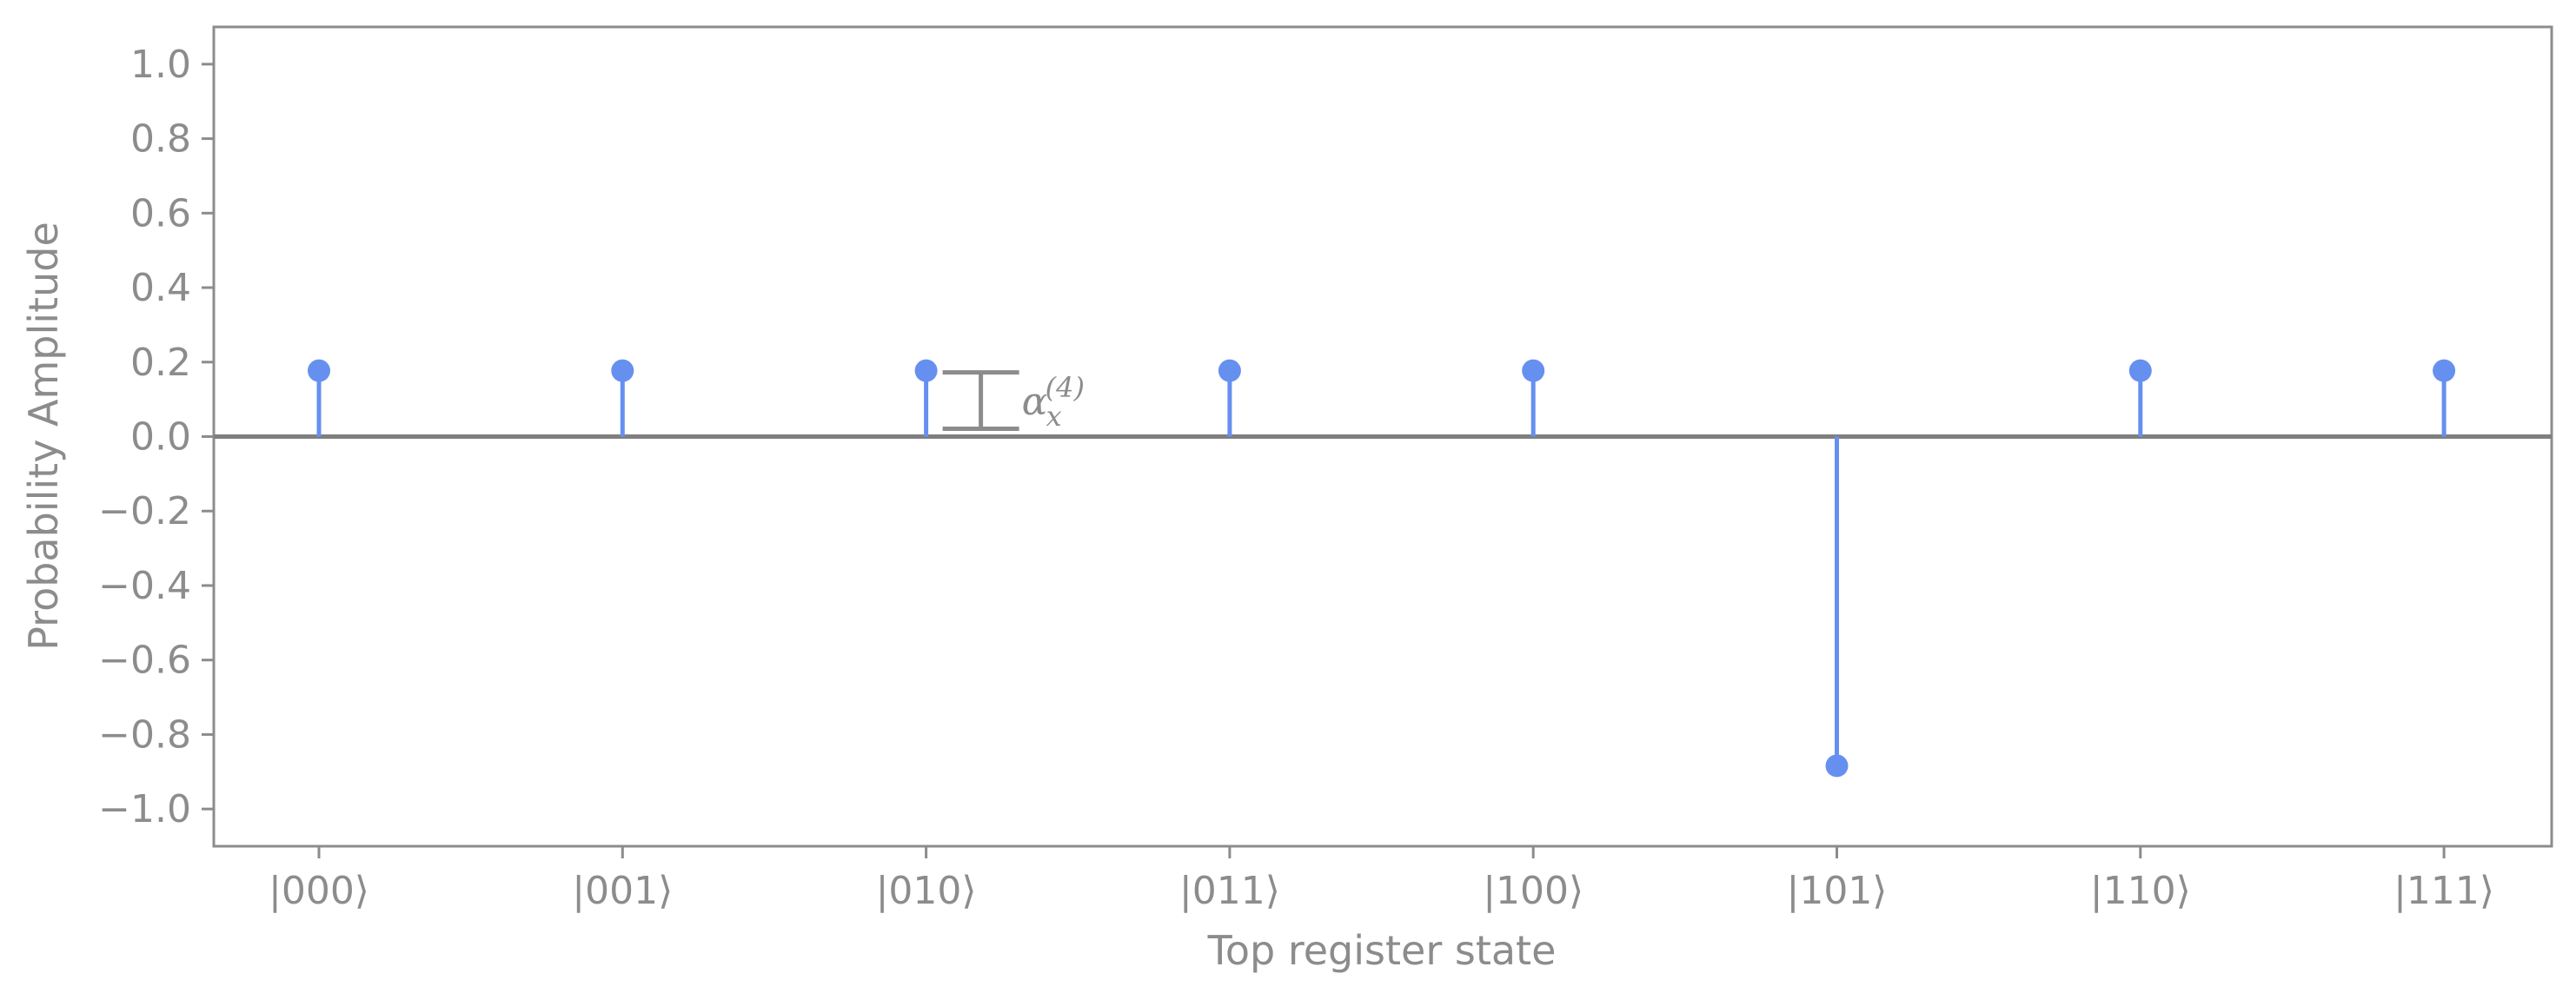 This screenshot has width=2576, height=1000. What do you see at coordinates (144, 511) in the screenshot?
I see `y-tick-label: −0.2` at bounding box center [144, 511].